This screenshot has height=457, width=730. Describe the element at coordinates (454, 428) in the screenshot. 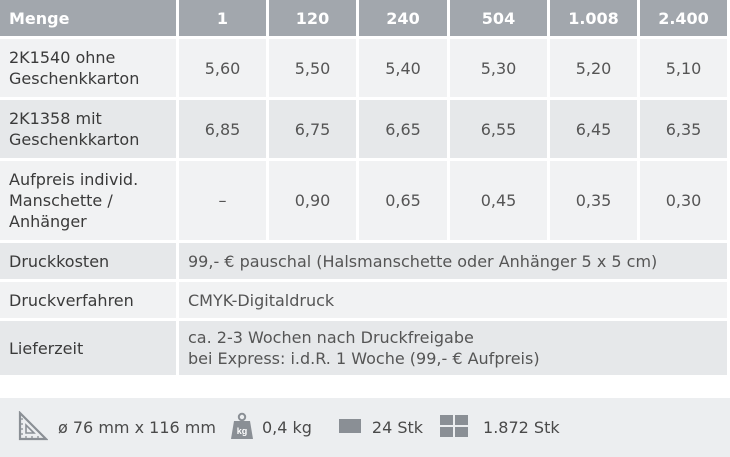

I see `pallet-icon` at that location.